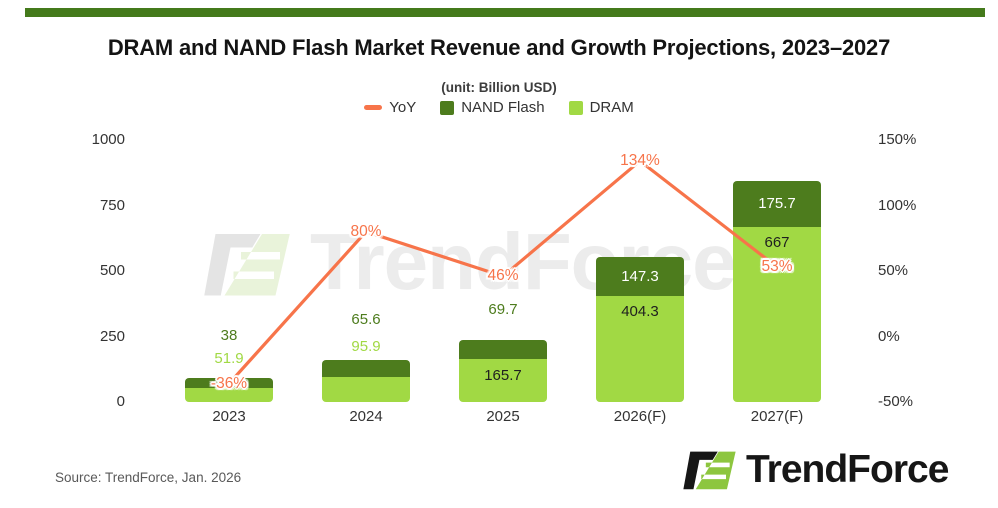  I want to click on y-axis-left-tick: 1000, so click(108, 139).